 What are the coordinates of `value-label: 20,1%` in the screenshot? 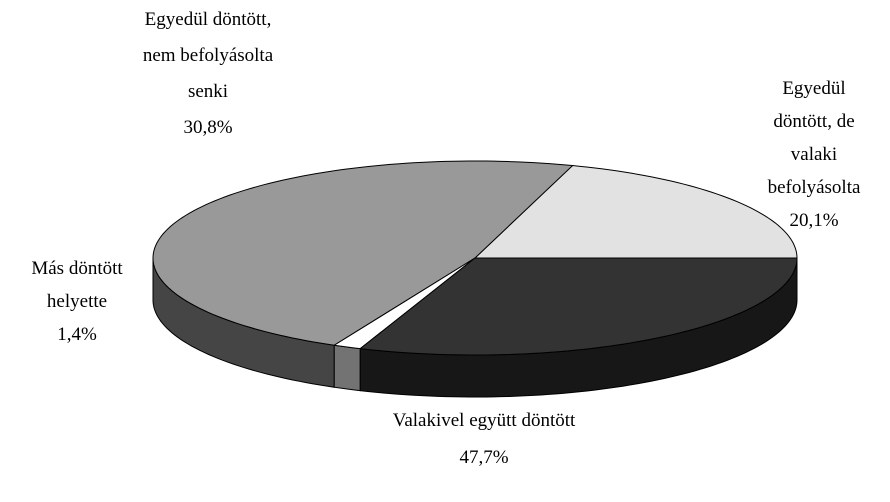 It's located at (814, 220).